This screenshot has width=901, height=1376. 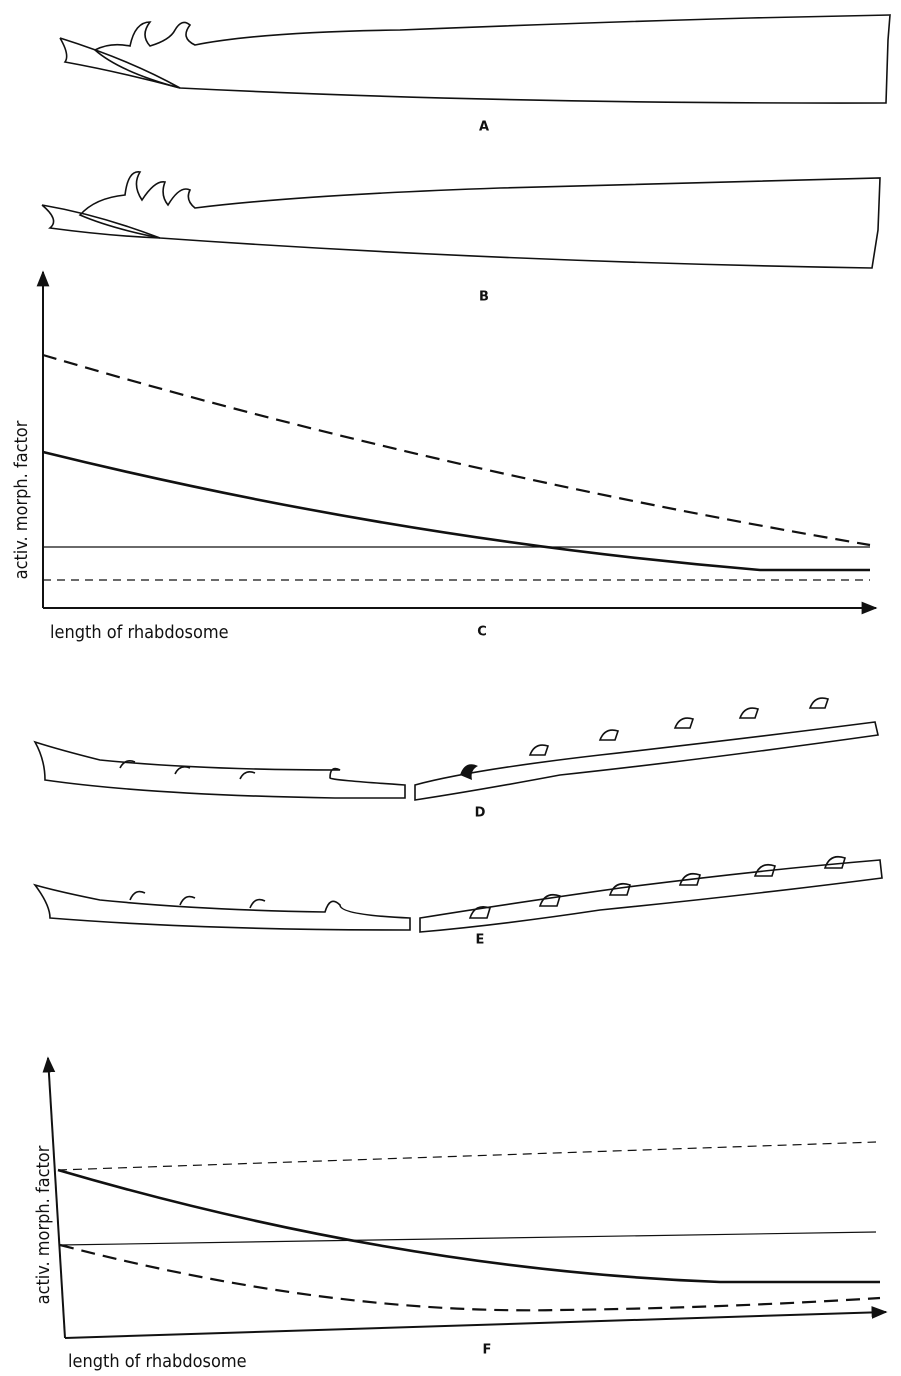 I want to click on panel-label: F, so click(x=487, y=1350).